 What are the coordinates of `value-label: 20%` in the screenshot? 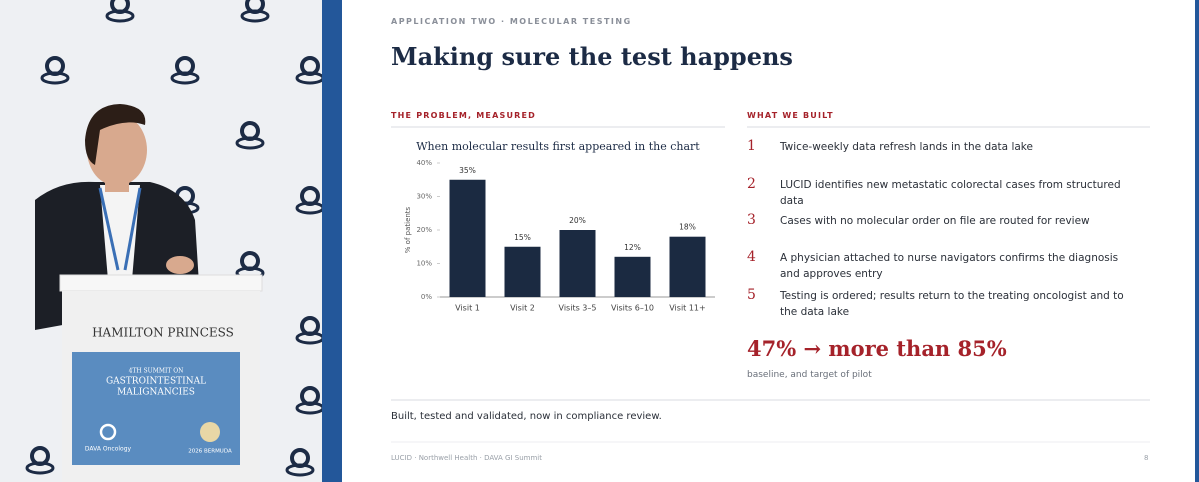 It's located at (577, 220).